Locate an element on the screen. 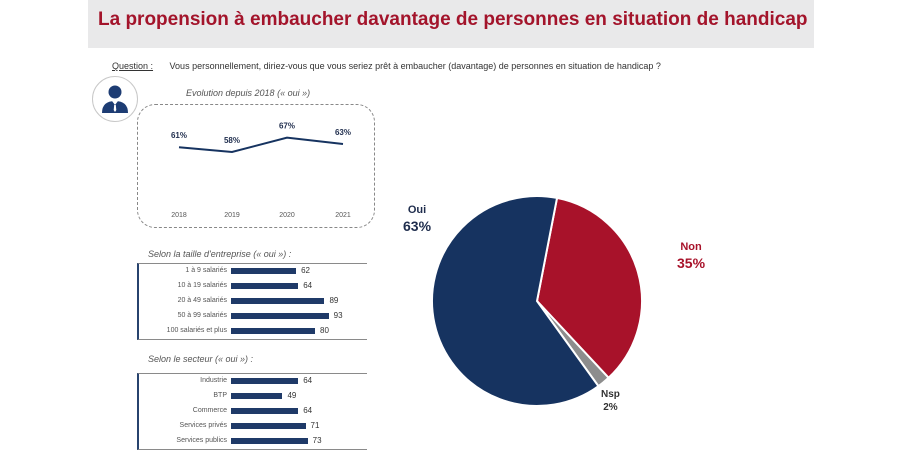 The image size is (900, 450). line-point-label: 63% is located at coordinates (343, 132).